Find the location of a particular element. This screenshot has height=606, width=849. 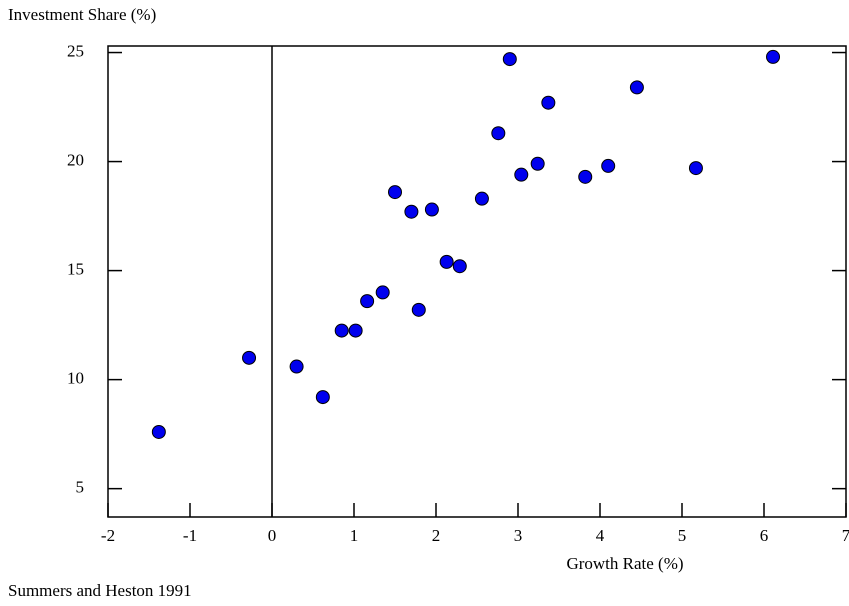

y-tick-label: 15 is located at coordinates (75, 269).